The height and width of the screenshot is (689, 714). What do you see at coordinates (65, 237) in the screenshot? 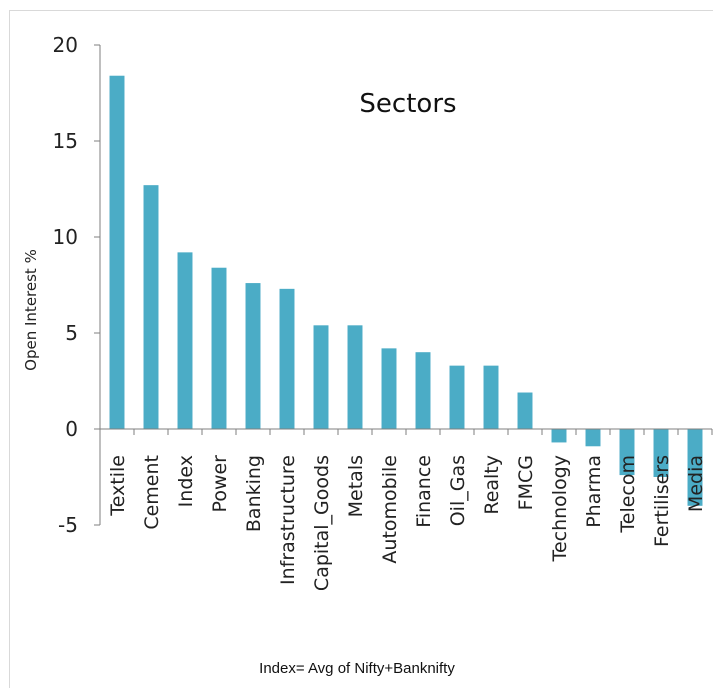
I see `y-tick-label: 10` at bounding box center [65, 237].